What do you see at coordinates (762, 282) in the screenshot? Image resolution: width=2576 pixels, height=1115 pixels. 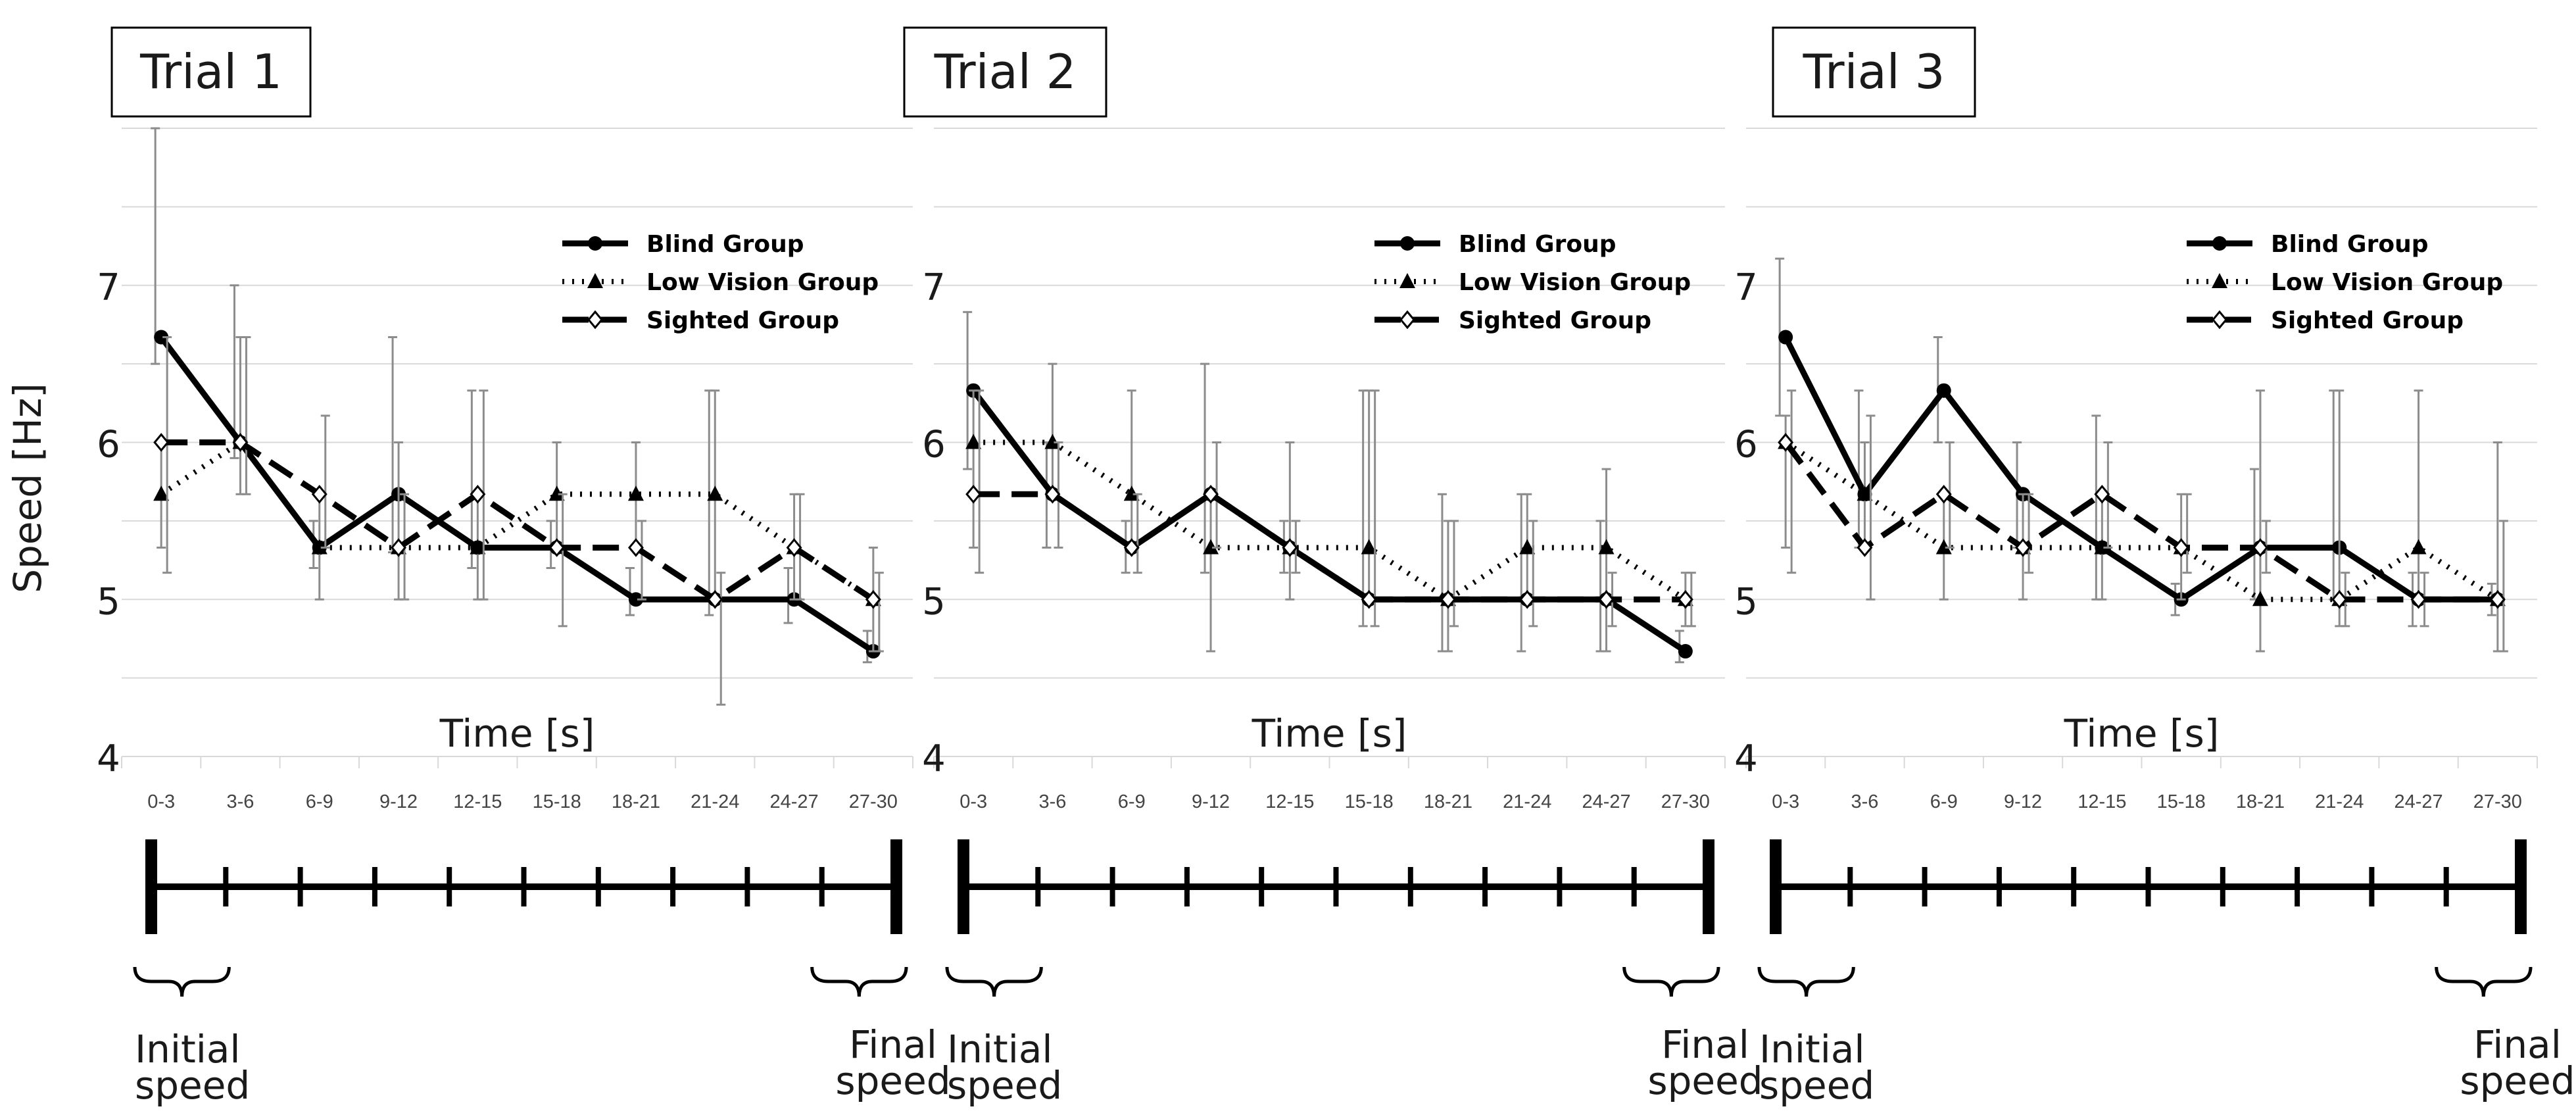 I see `legend-entry: Low Vision Group` at bounding box center [762, 282].